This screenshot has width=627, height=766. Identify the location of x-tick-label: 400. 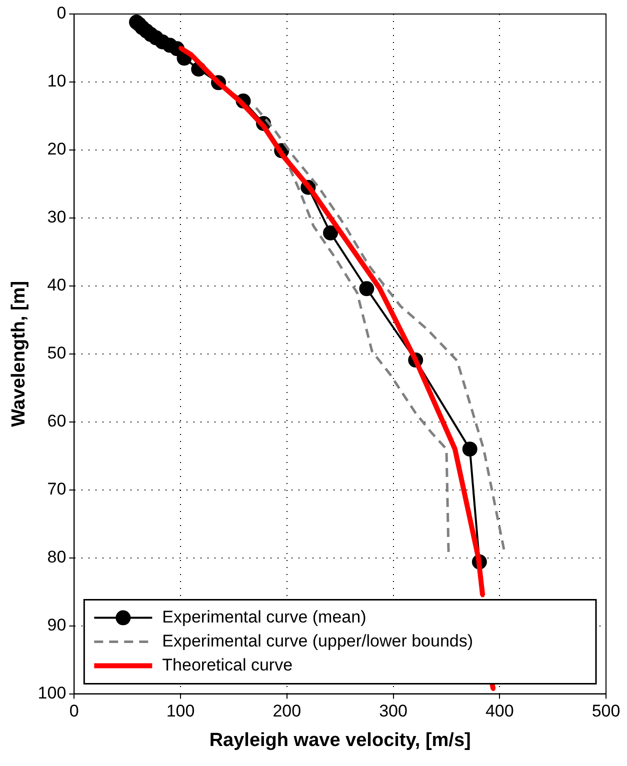
(499, 711).